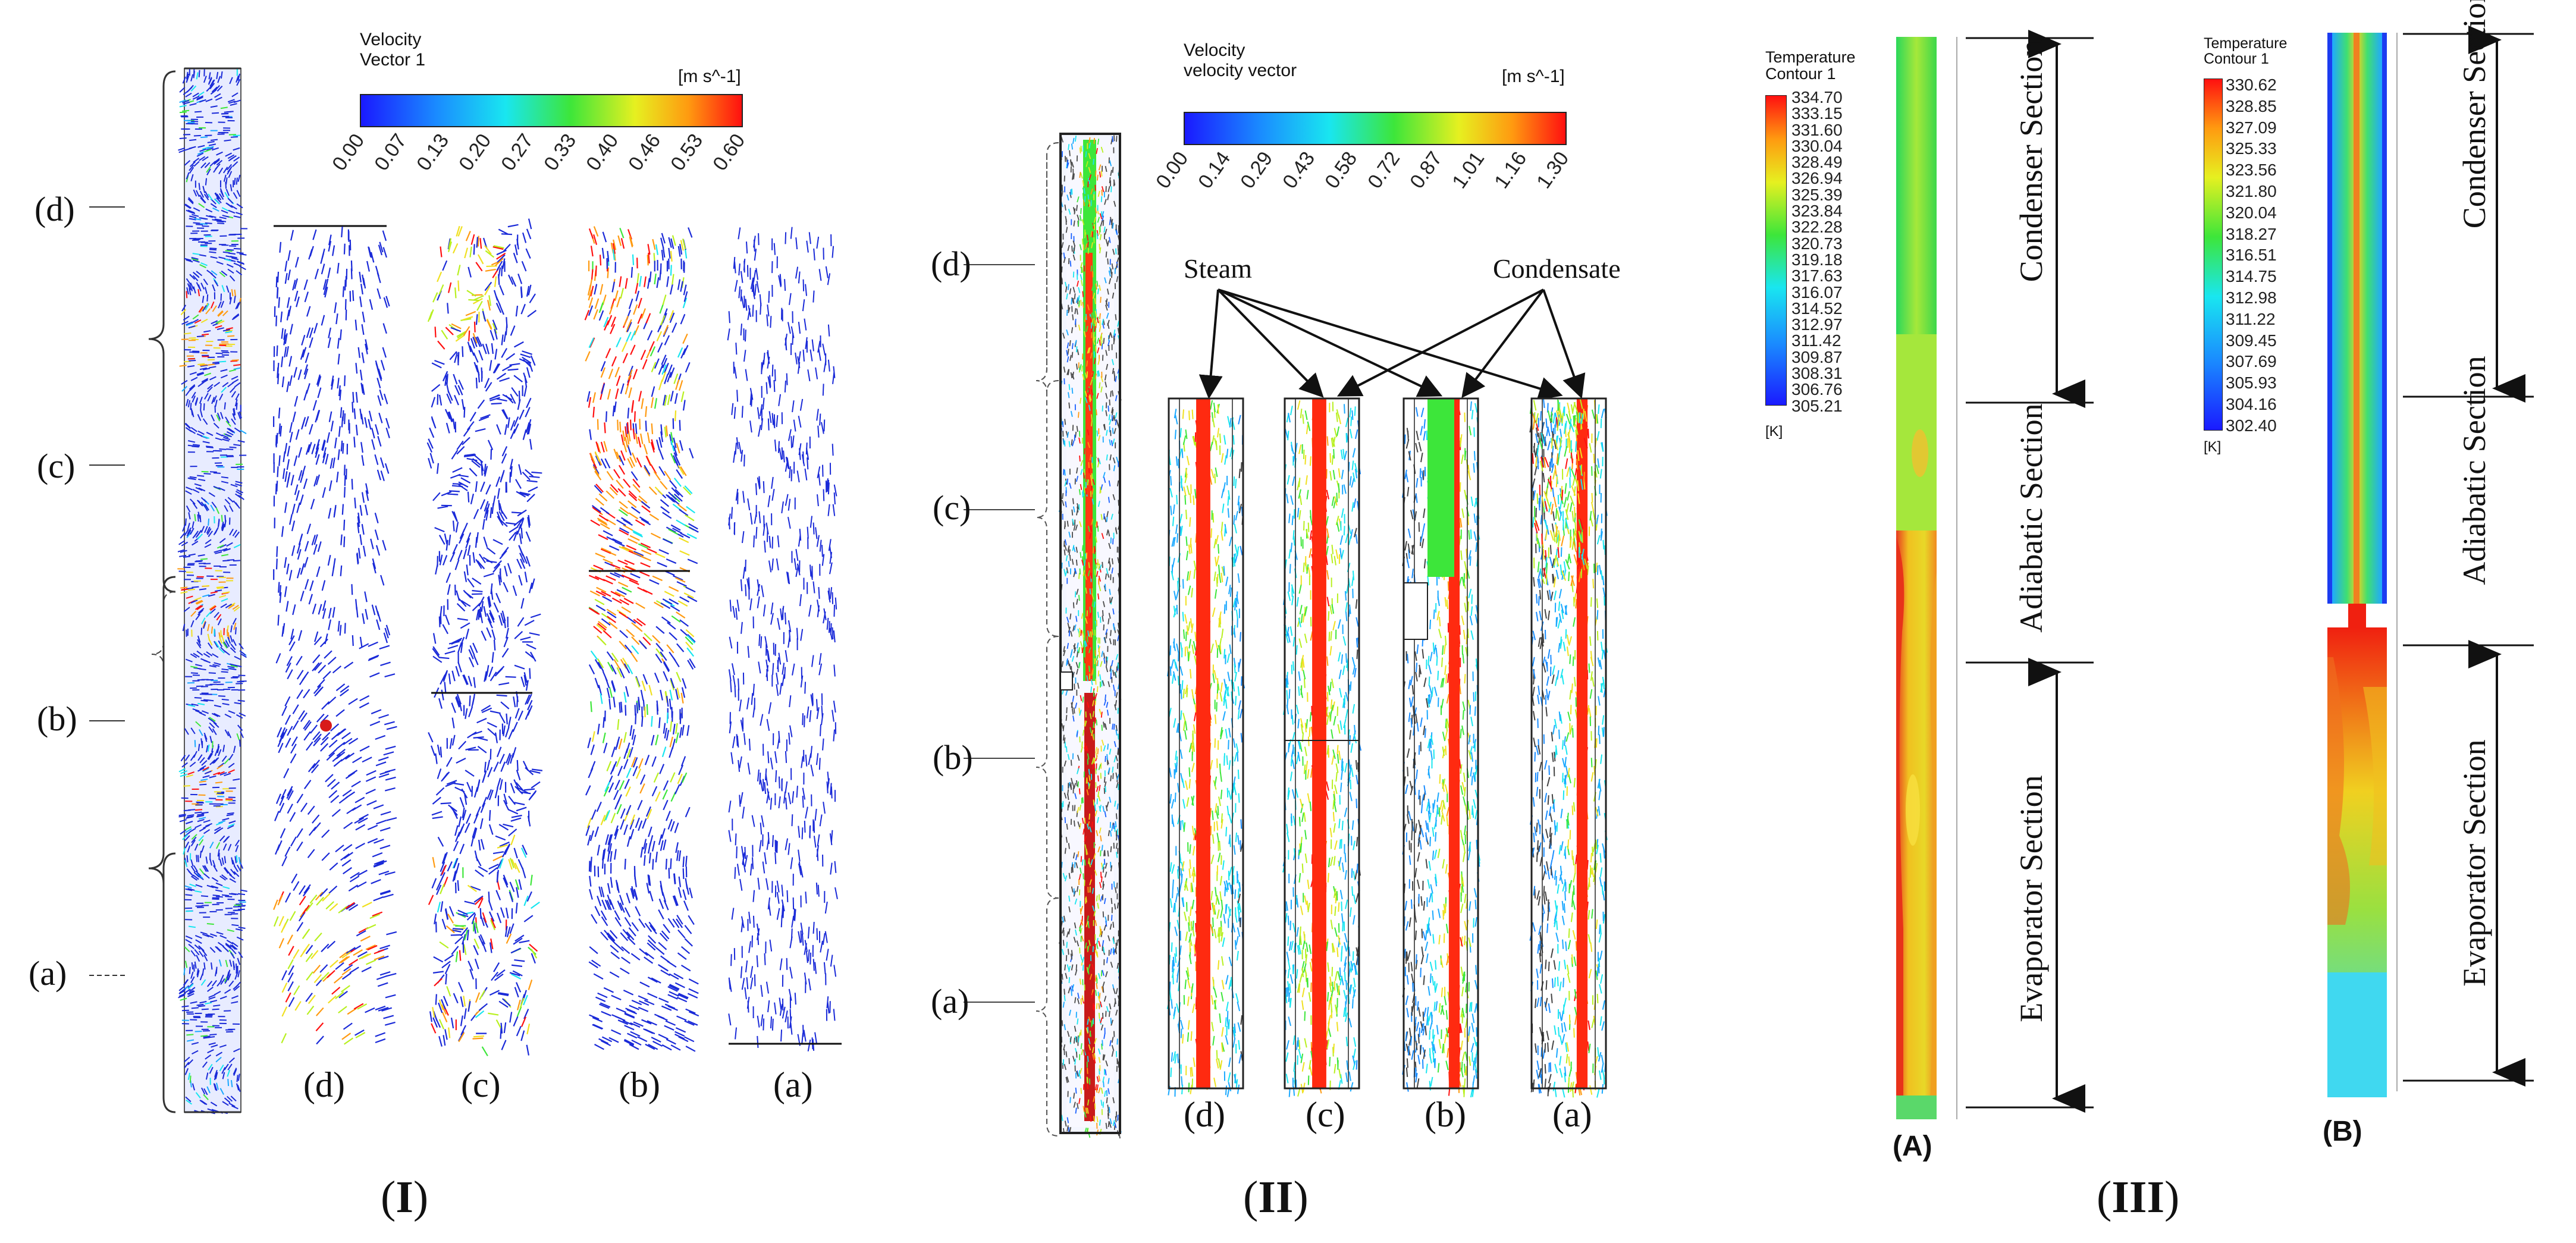 Image resolution: width=2576 pixels, height=1243 pixels. What do you see at coordinates (2474, 114) in the screenshot?
I see `panel-3-b-condenser-label: Condenser Section` at bounding box center [2474, 114].